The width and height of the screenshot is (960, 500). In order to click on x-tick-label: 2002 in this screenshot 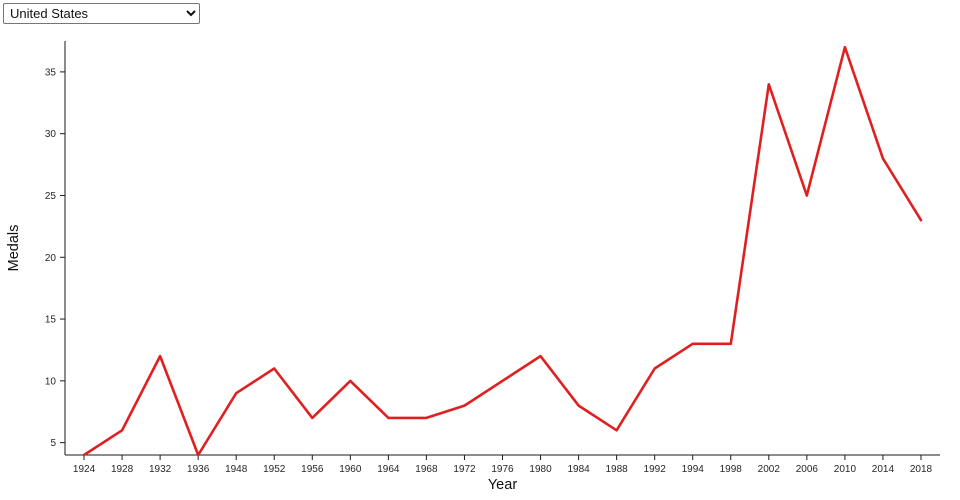, I will do `click(769, 469)`.